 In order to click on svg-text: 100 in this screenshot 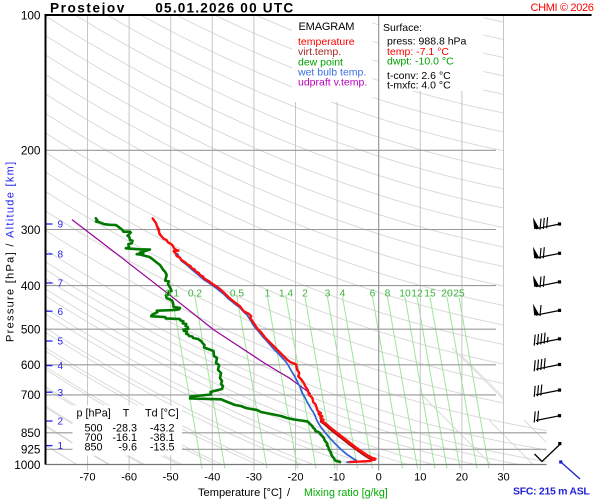, I will do `click(31, 15)`.